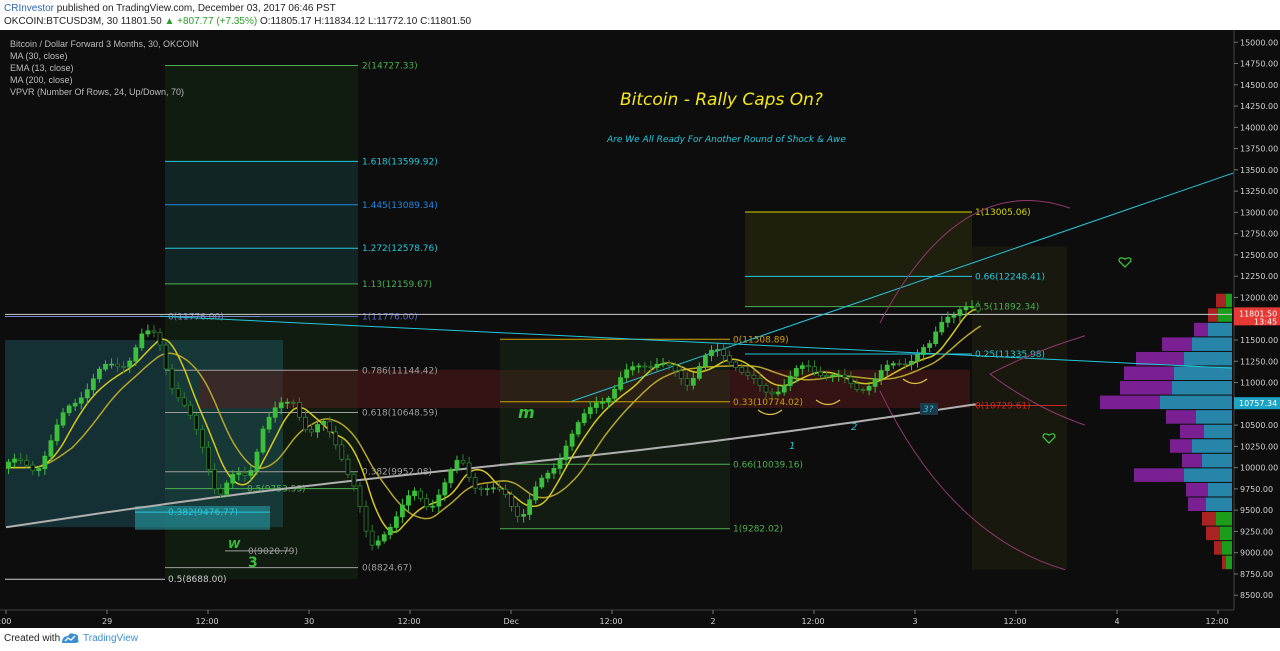 Image resolution: width=1280 pixels, height=651 pixels. Describe the element at coordinates (511, 621) in the screenshot. I see `time-axis-label: Dec` at that location.